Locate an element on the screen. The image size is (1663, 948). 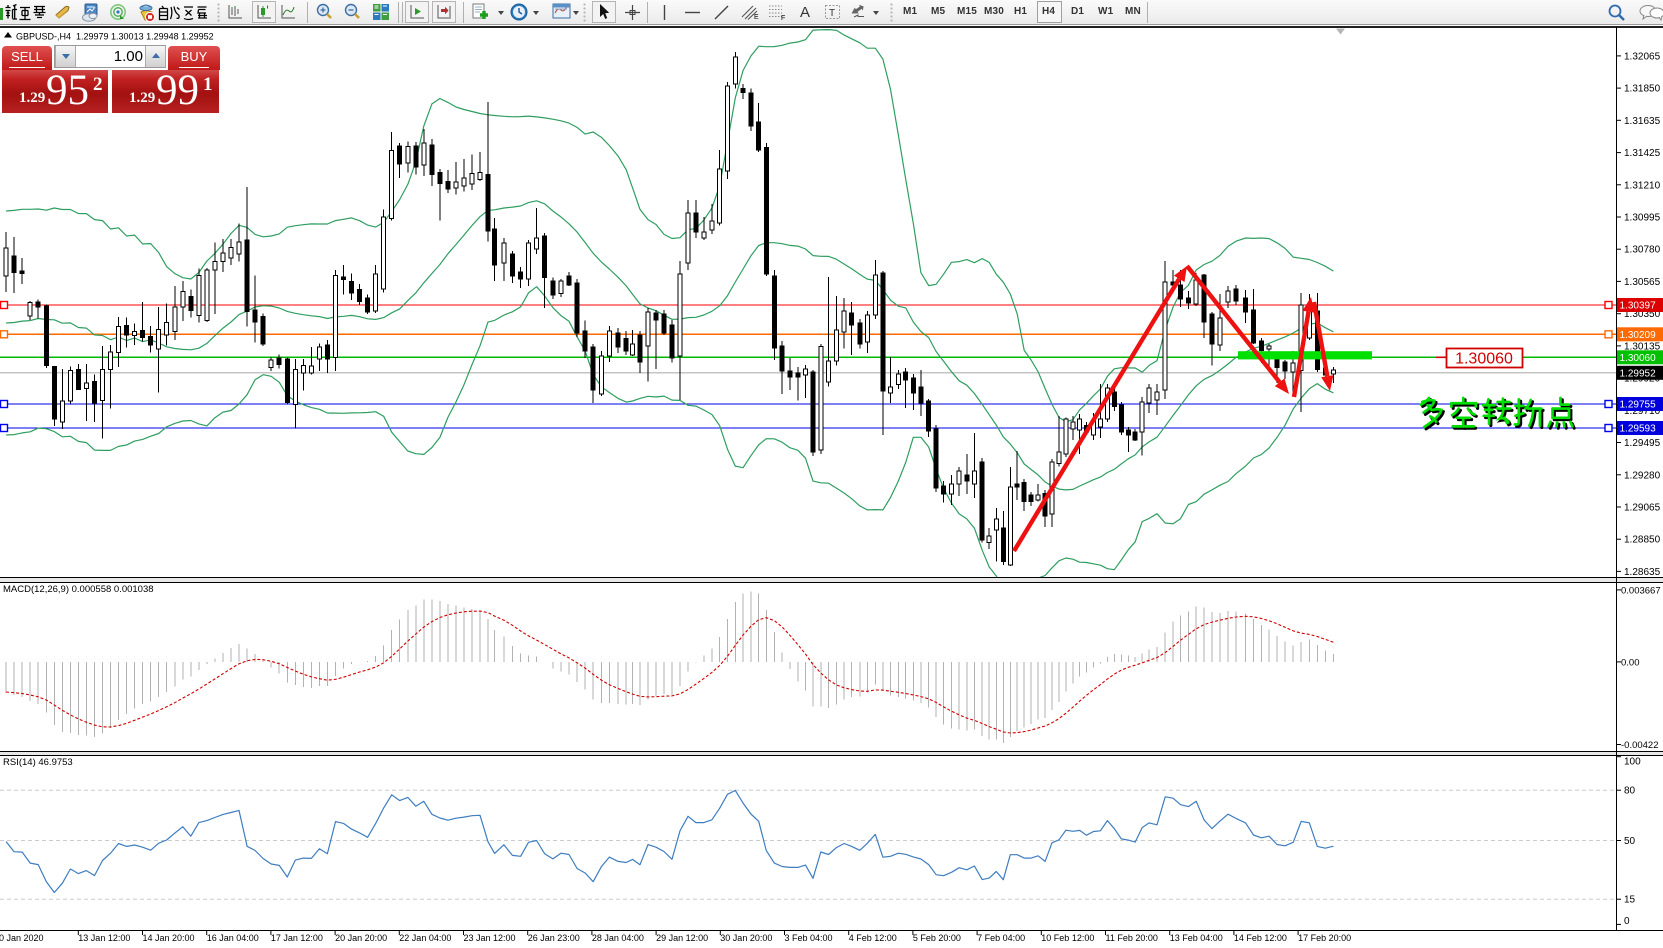
svg-text: 10 Jan 2020 is located at coordinates (22, 938).